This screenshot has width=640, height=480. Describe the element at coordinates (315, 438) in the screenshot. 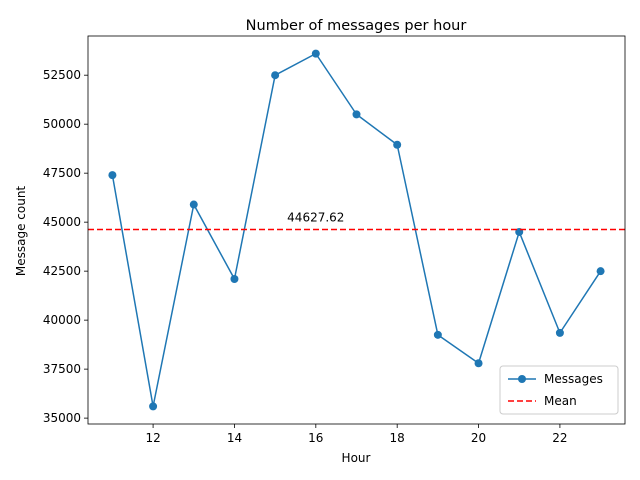

I see `x-tick-label: 16` at that location.